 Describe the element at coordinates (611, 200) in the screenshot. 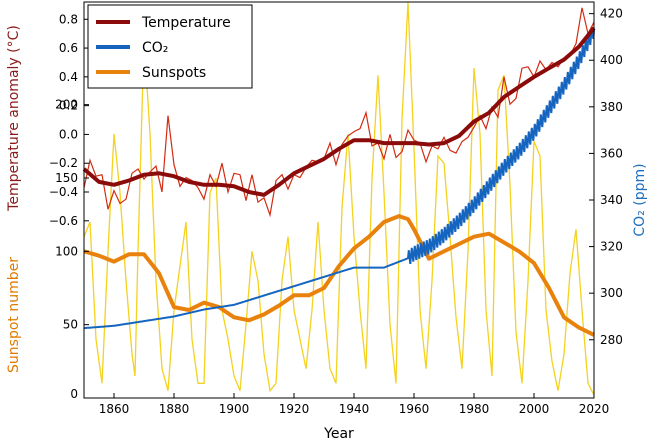

I see `co2-tick-label: 340` at that location.